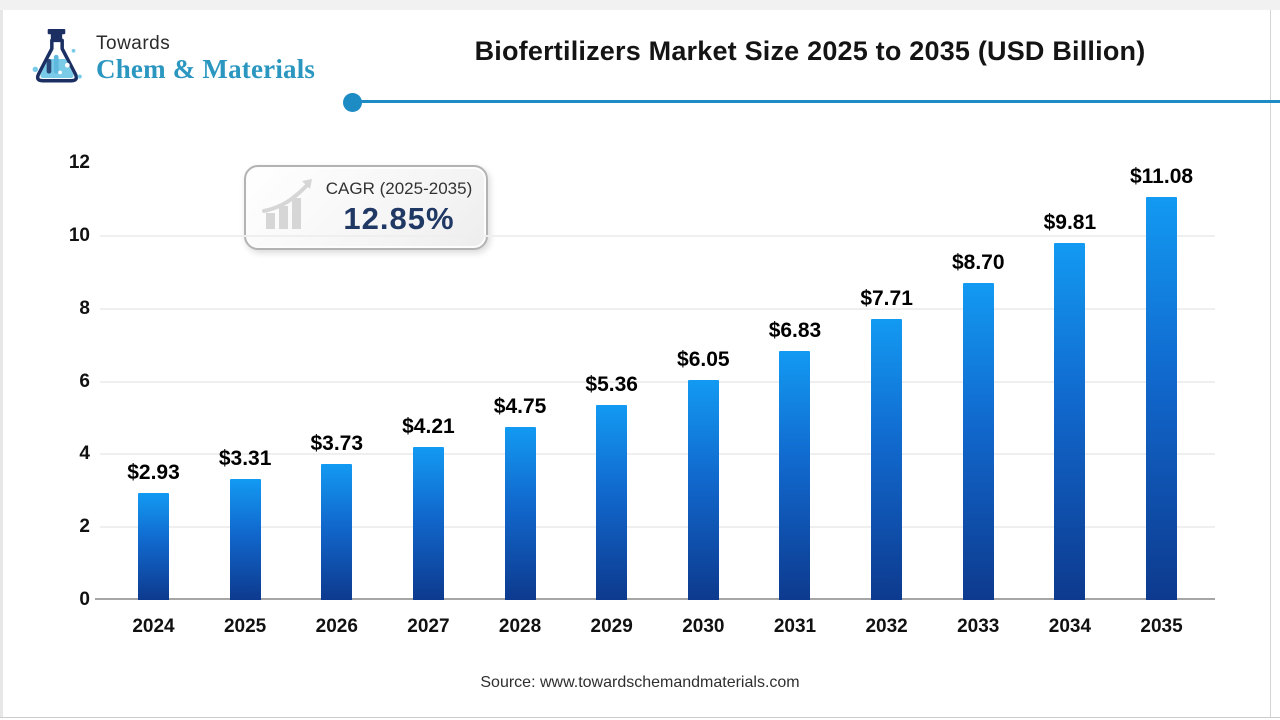 The width and height of the screenshot is (1280, 720). Describe the element at coordinates (84, 599) in the screenshot. I see `y-axis-tick-label: 0` at that location.